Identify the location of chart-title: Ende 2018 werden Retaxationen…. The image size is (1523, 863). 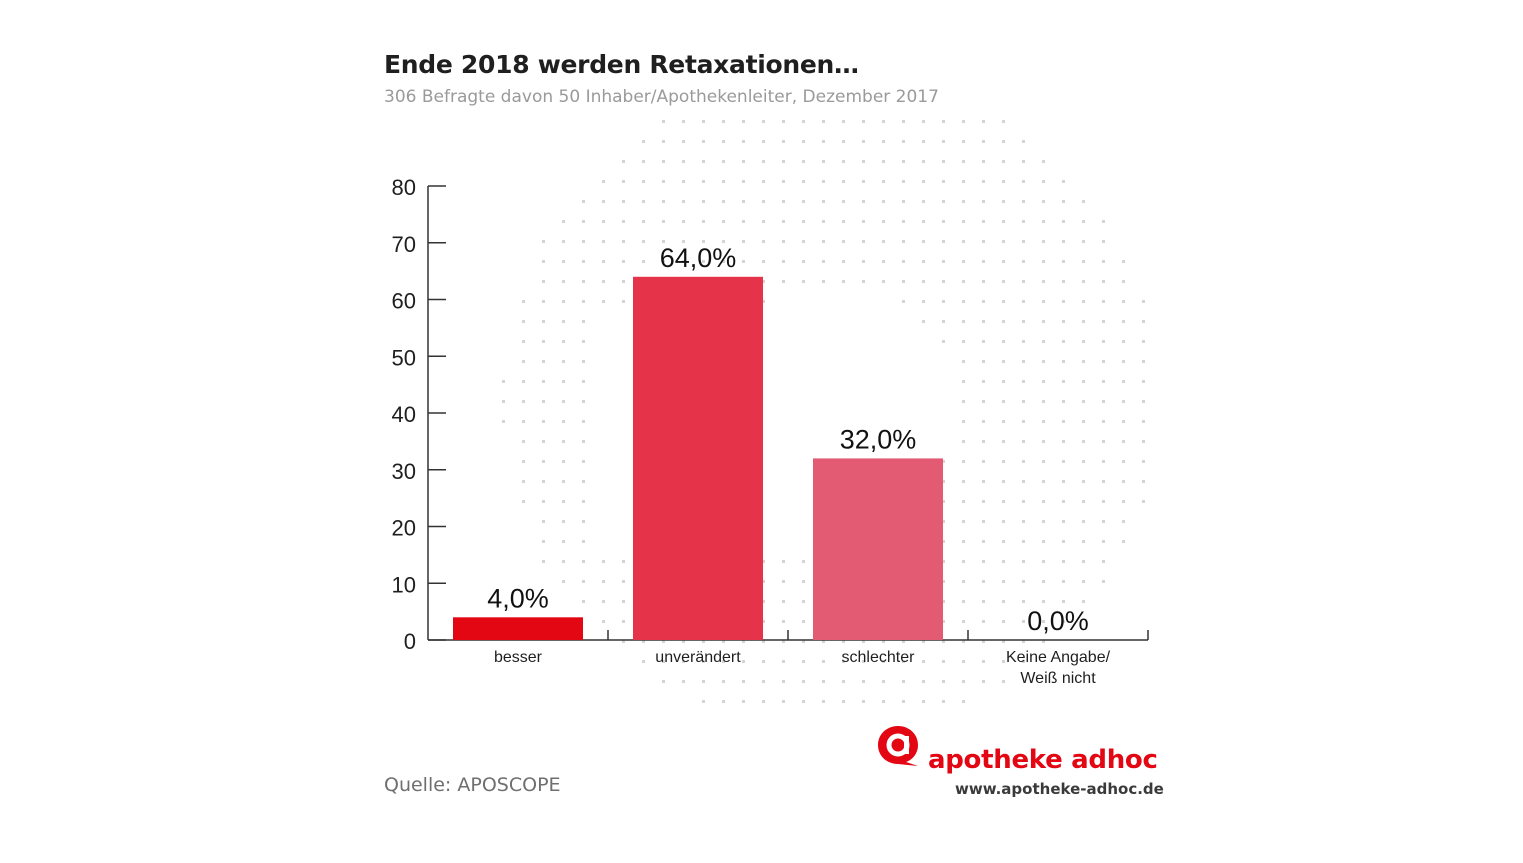
(621, 64).